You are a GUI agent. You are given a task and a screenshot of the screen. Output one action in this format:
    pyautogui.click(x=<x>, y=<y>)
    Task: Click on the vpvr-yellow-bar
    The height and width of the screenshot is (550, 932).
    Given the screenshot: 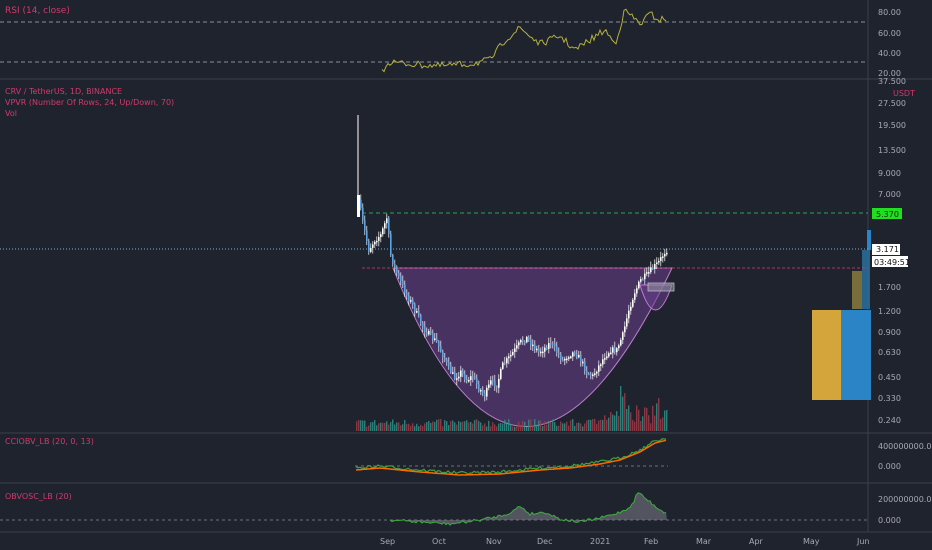 What is the action you would take?
    pyautogui.click(x=826, y=355)
    